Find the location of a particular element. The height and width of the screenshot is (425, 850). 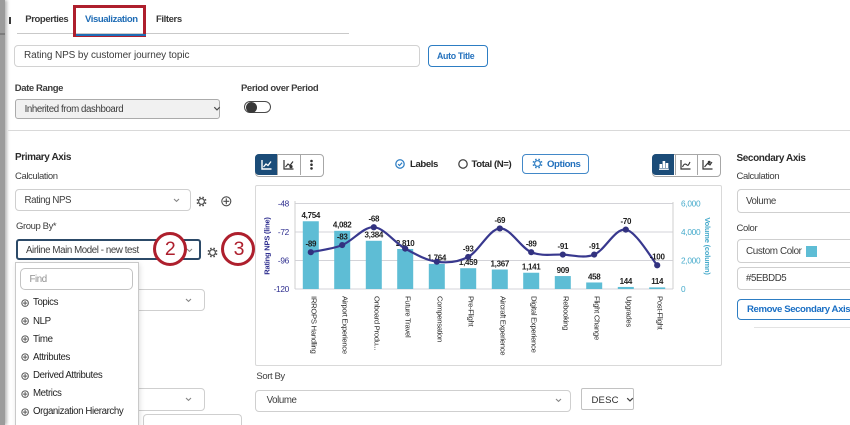

svg-text: 4,754 is located at coordinates (311, 215).